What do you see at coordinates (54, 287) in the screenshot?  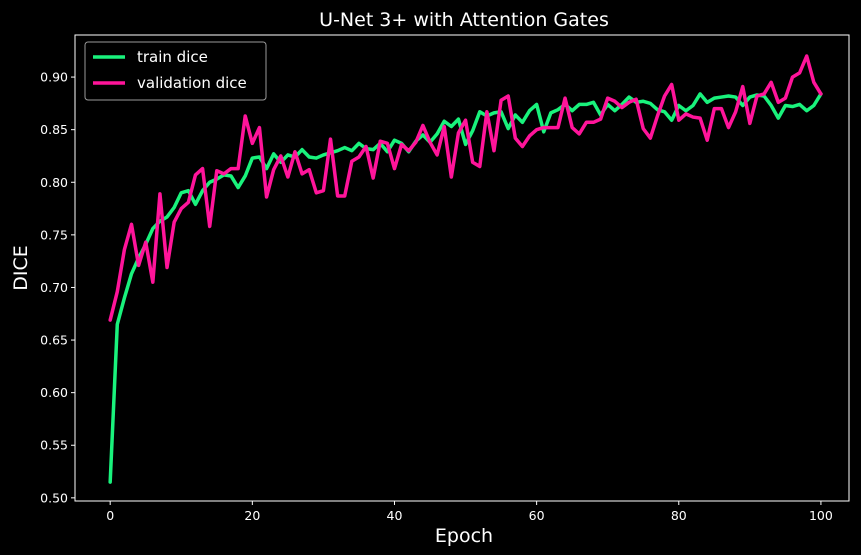 I see `y-tick-label: 0.70` at bounding box center [54, 287].